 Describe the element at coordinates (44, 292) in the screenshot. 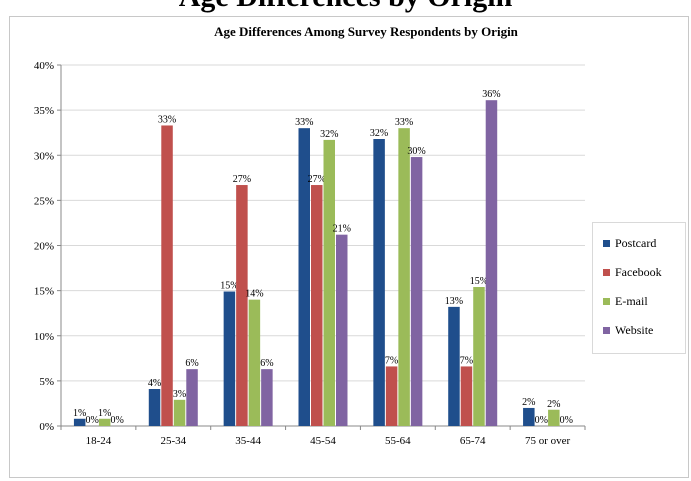

I see `y-tick-label: 15%` at that location.